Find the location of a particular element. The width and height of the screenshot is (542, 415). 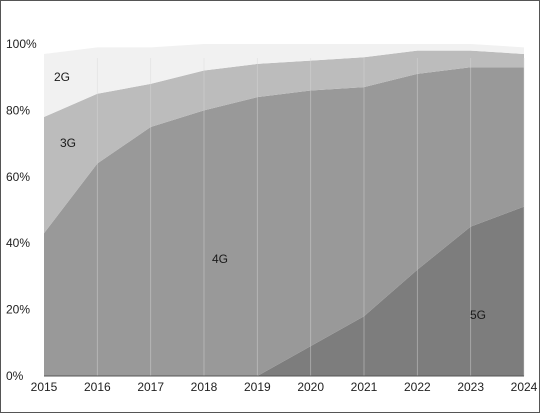

series-label-4g: 4G is located at coordinates (220, 259).